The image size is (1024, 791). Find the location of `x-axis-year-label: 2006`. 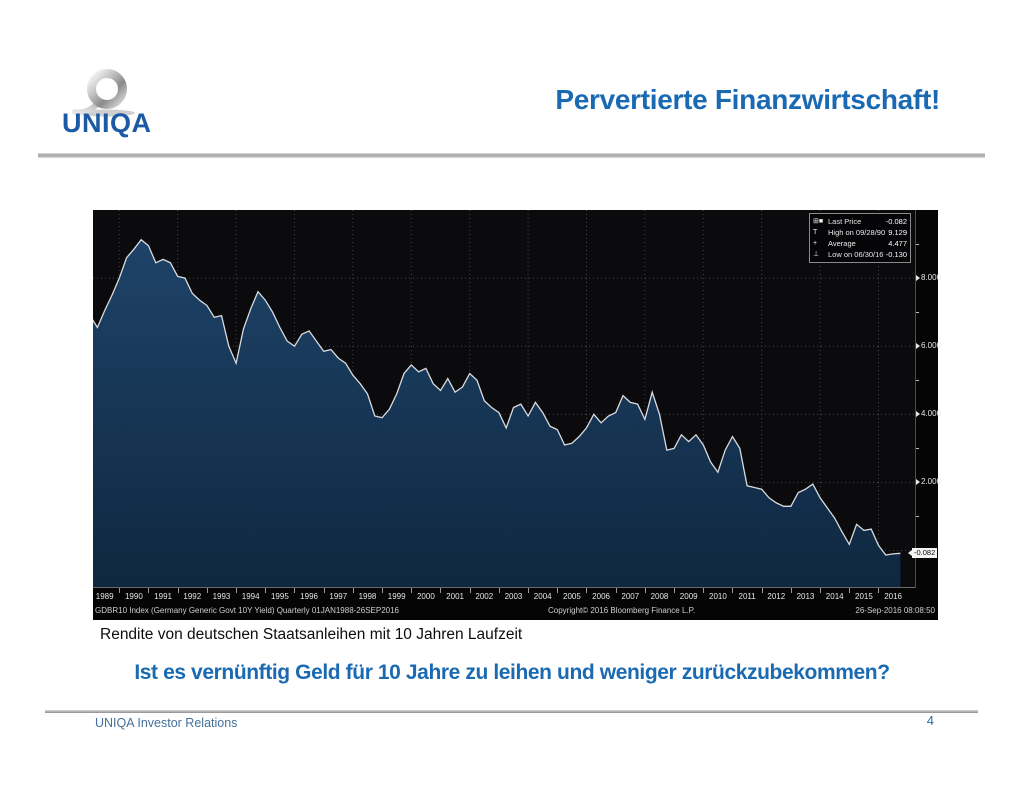

x-axis-year-label: 2006 is located at coordinates (601, 596).